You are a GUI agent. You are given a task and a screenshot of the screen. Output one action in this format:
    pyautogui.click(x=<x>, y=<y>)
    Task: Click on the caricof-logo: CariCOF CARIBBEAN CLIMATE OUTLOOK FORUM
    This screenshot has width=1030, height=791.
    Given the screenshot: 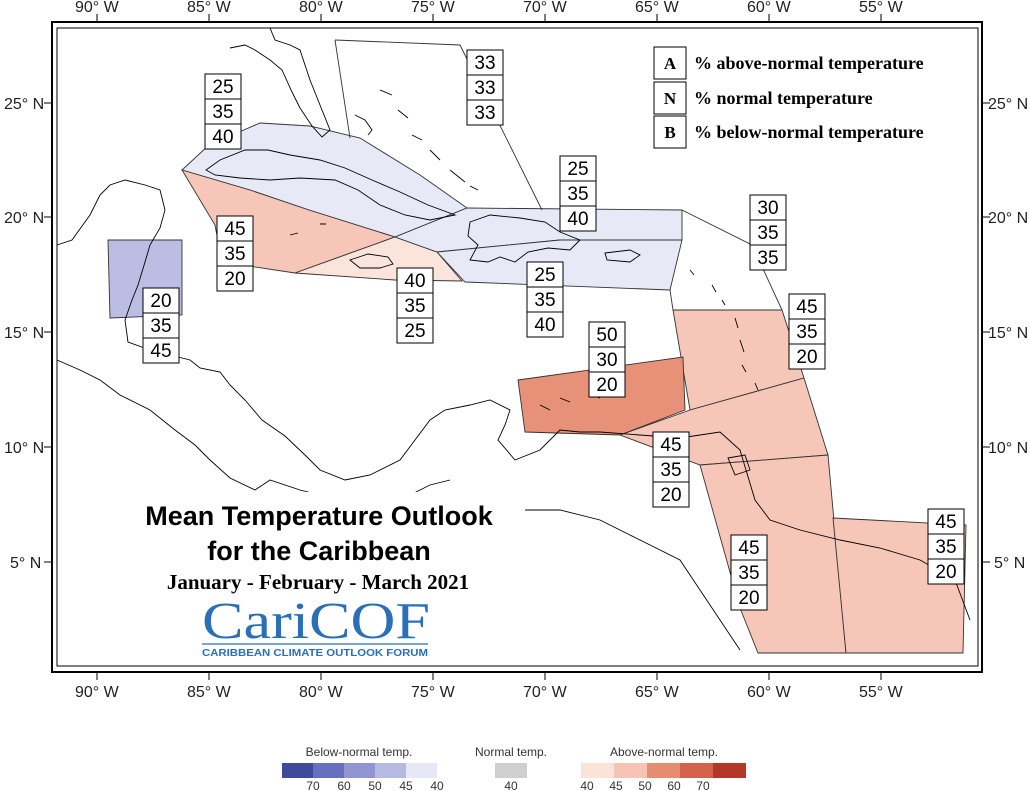 What is the action you would take?
    pyautogui.click(x=316, y=626)
    